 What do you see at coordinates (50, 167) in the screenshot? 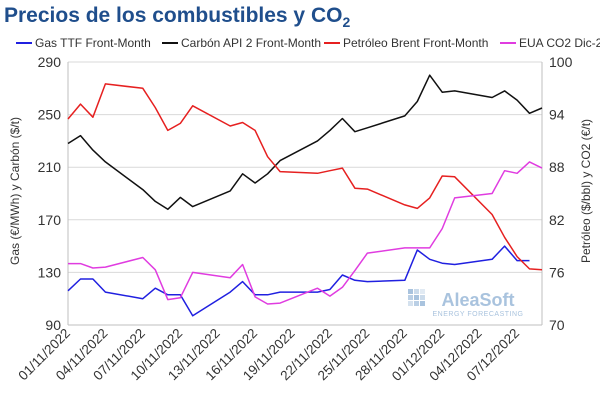
I see `y-left-tick-label: 210` at bounding box center [50, 167].